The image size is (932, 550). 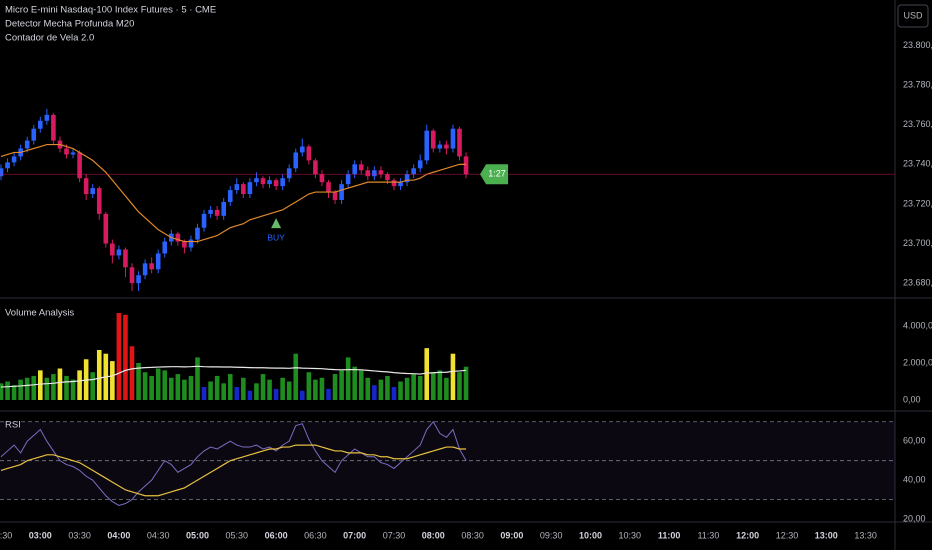 I want to click on x-tick-label: 02:30, so click(x=6, y=535).